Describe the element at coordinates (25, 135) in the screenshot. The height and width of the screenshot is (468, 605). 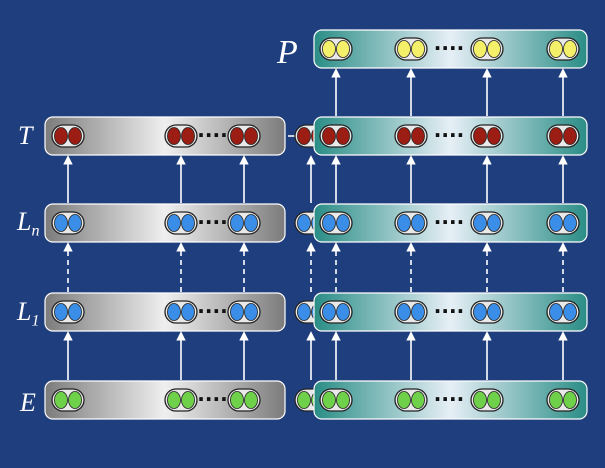
I see `label-output-left: T` at that location.